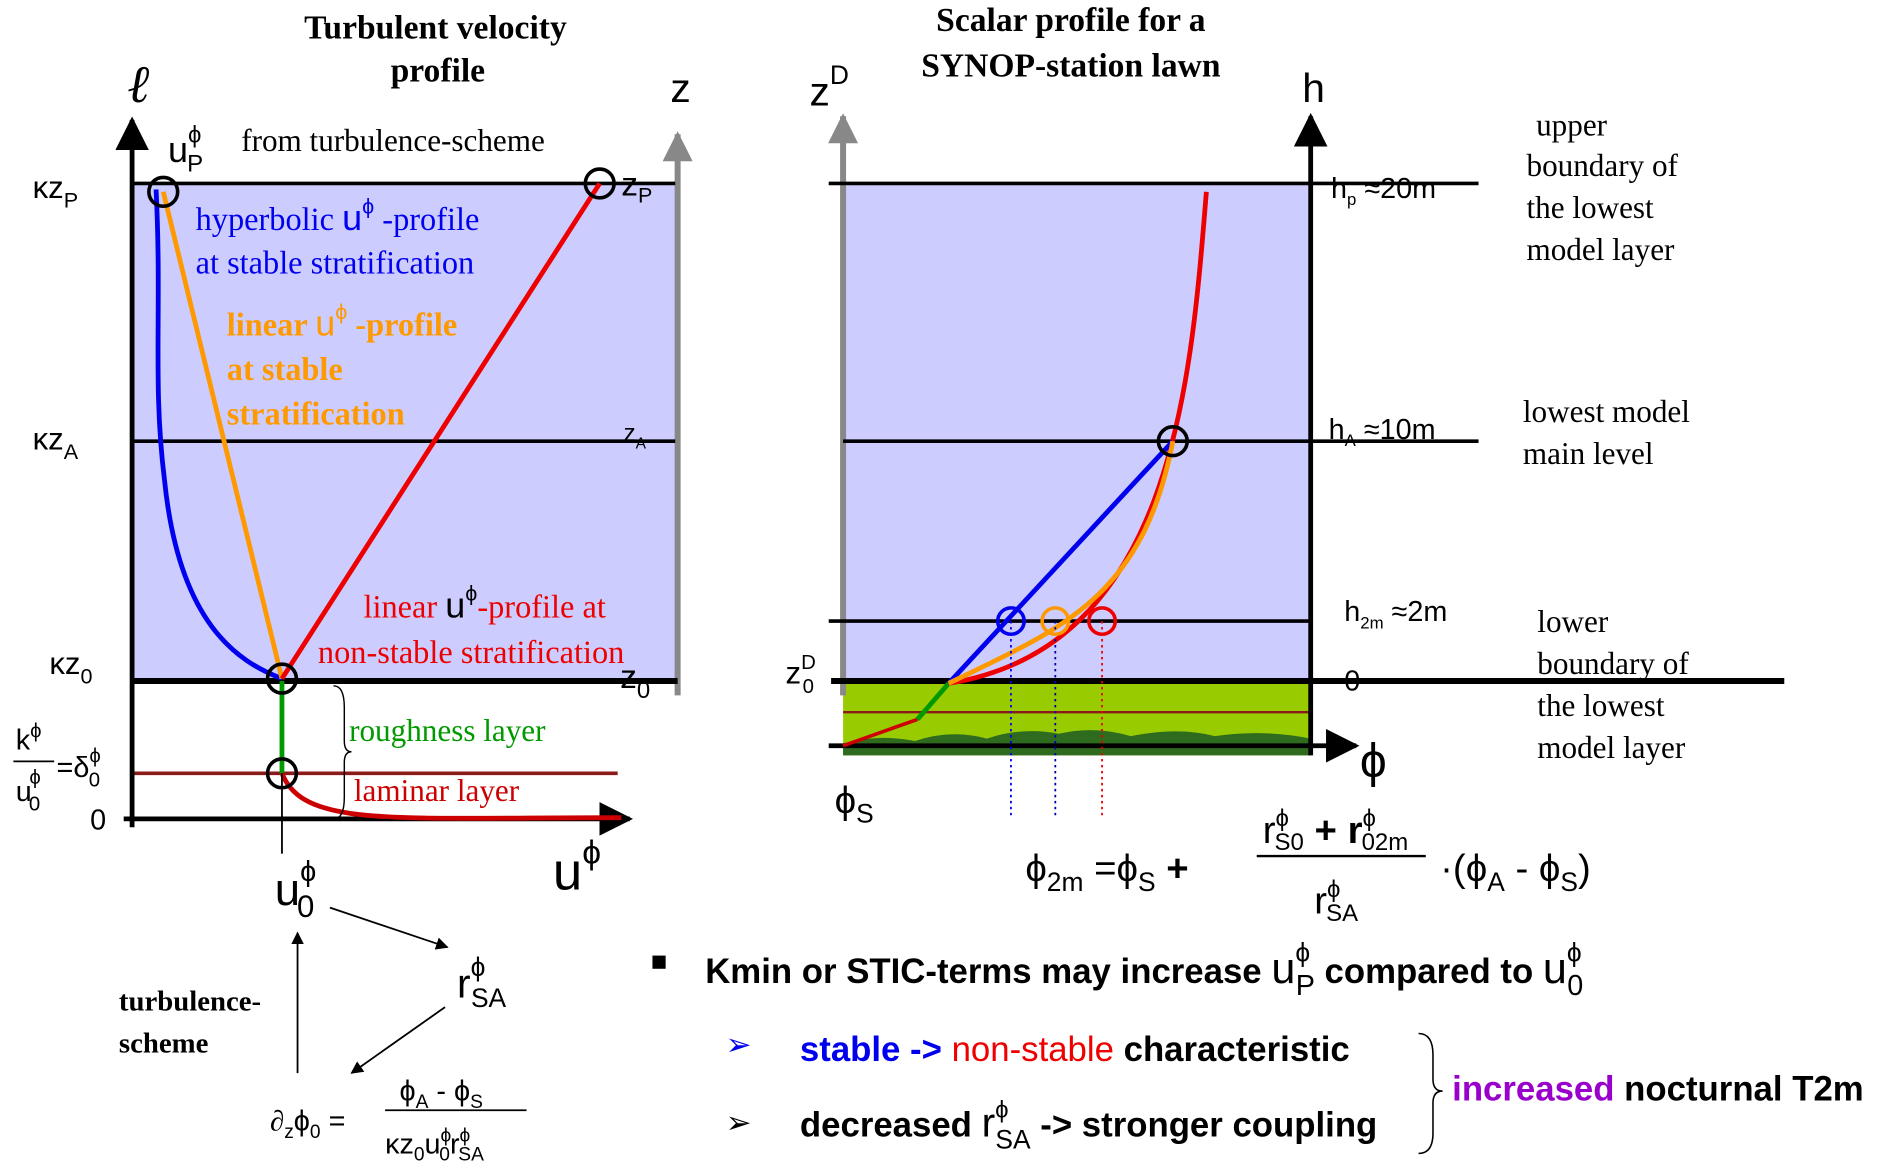 The width and height of the screenshot is (1878, 1169). Describe the element at coordinates (1071, 43) in the screenshot. I see `right-title: Scalar profile for a SYNOP-station lawn` at that location.